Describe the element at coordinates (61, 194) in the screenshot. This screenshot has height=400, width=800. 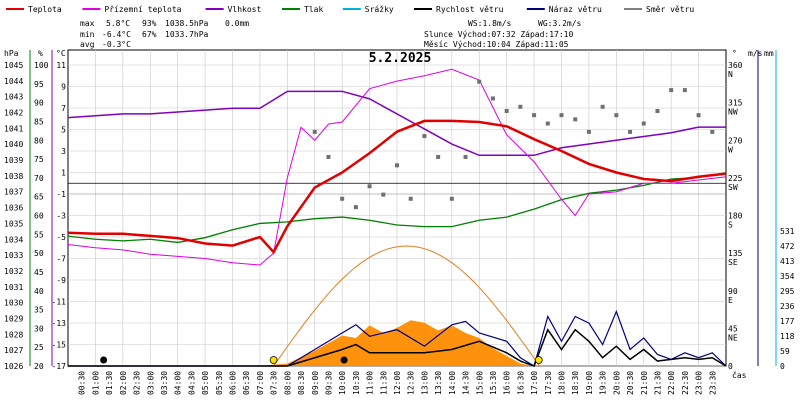
I see `temp-tick: -1` at that location.